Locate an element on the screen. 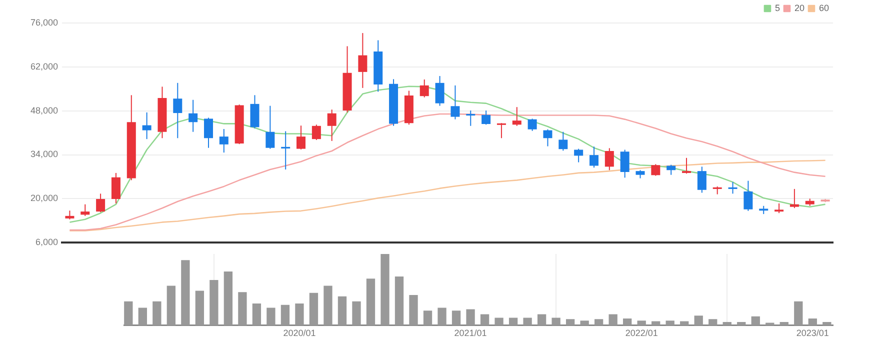 Image resolution: width=869 pixels, height=346 pixels. y-tick-label: 34,000 is located at coordinates (44, 154).